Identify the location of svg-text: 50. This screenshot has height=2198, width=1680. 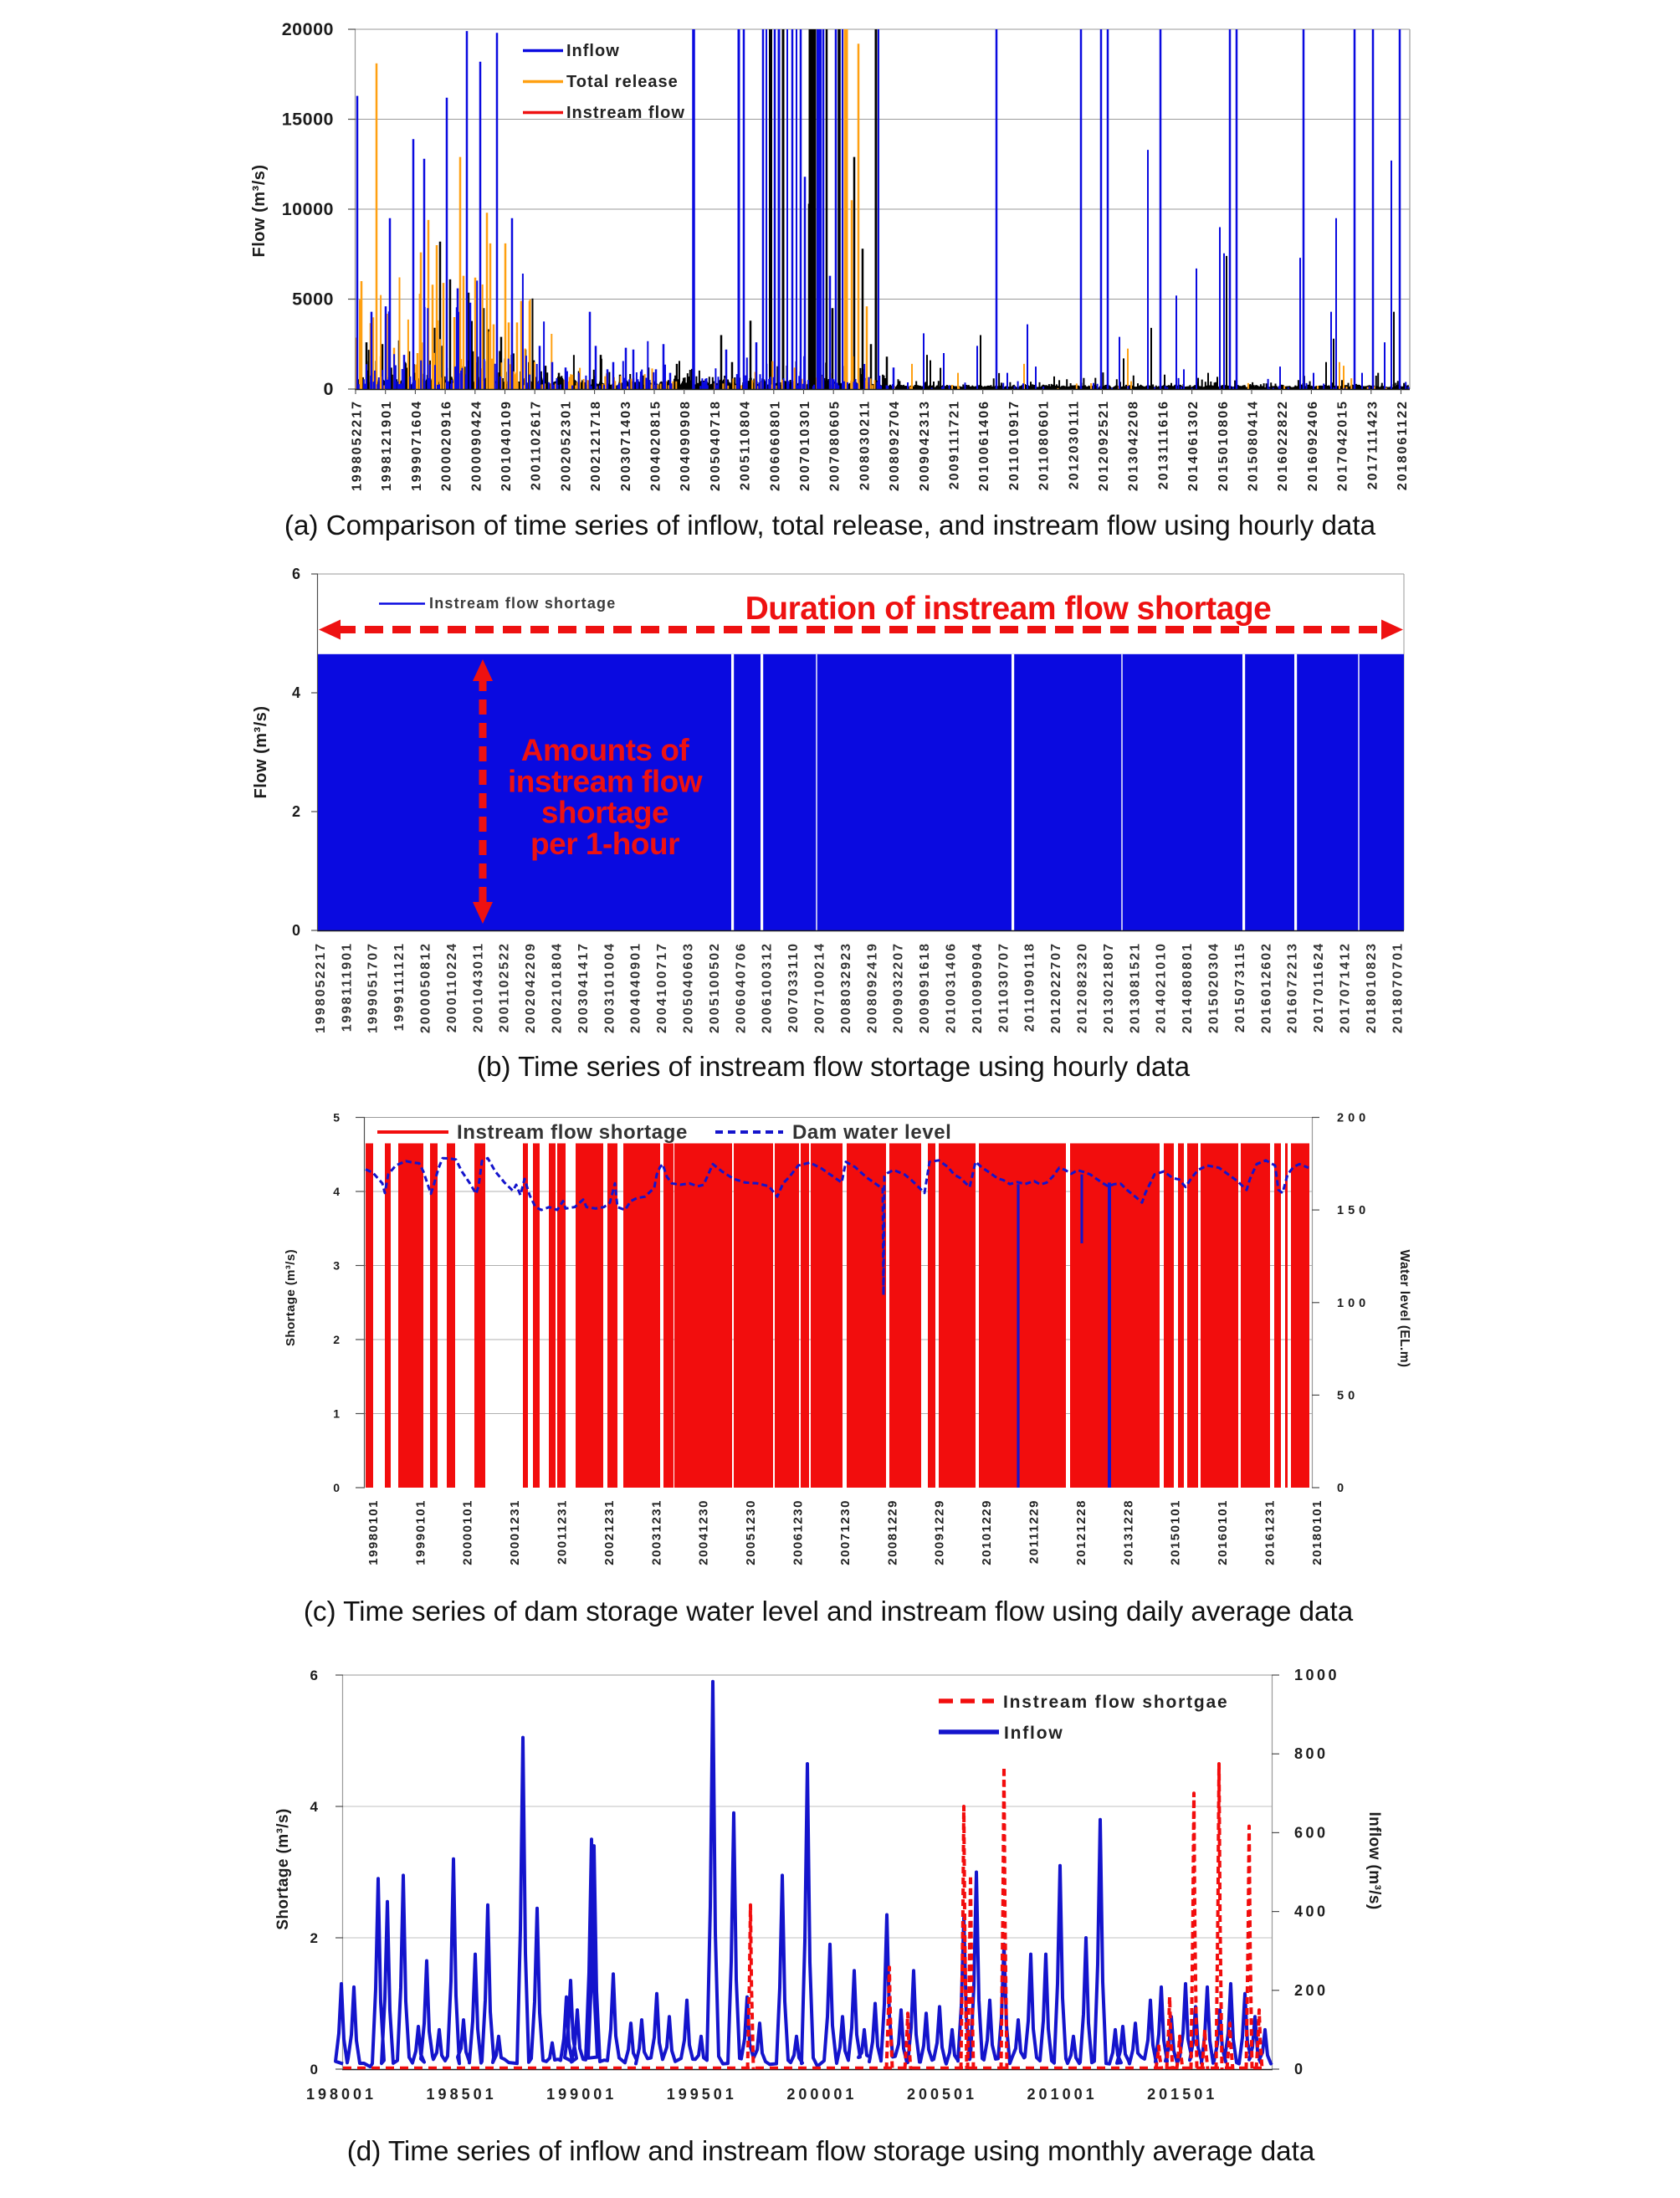
(1348, 1395).